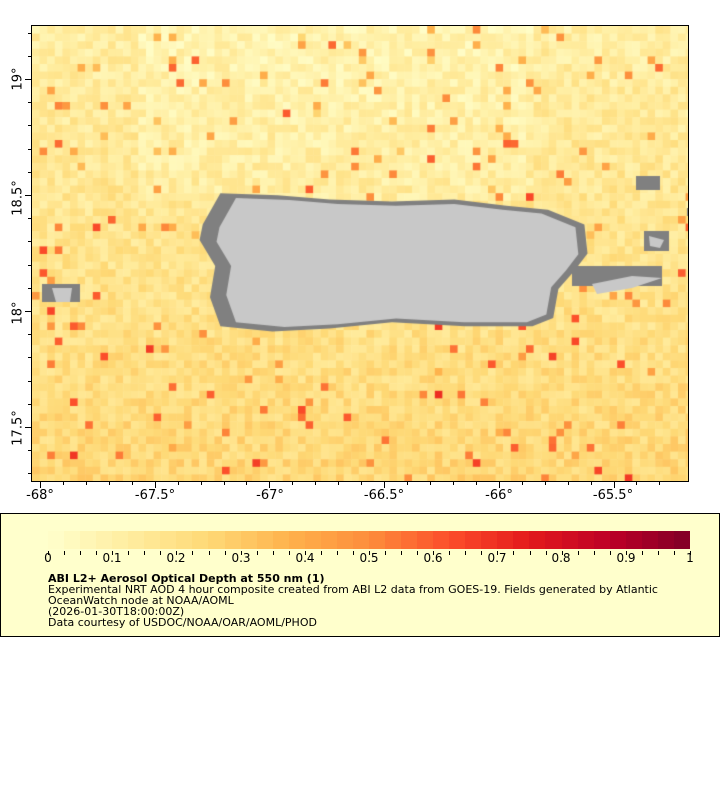 Image resolution: width=720 pixels, height=800 pixels. Describe the element at coordinates (241, 558) in the screenshot. I see `colorbar-label: 0.3` at that location.